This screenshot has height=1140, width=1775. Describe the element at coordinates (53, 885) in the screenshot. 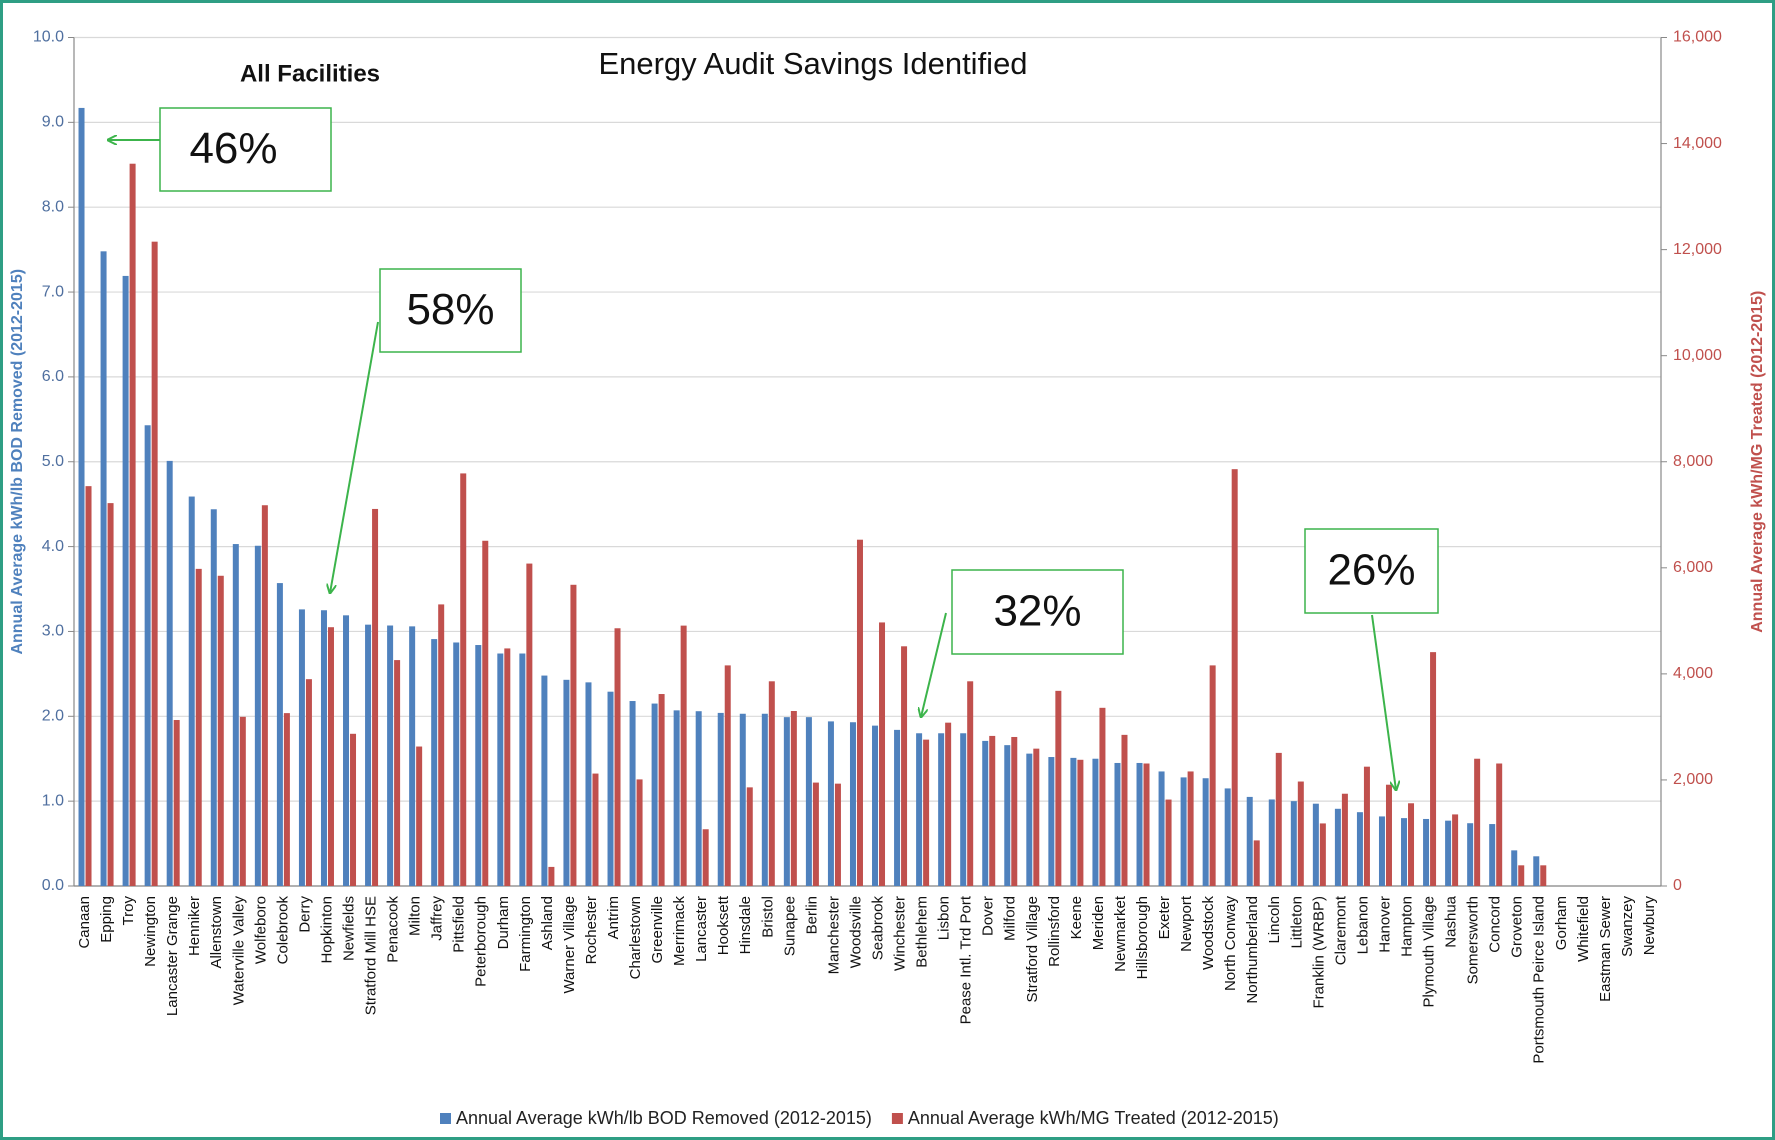

I see `y-tick-label: 0.0` at that location.